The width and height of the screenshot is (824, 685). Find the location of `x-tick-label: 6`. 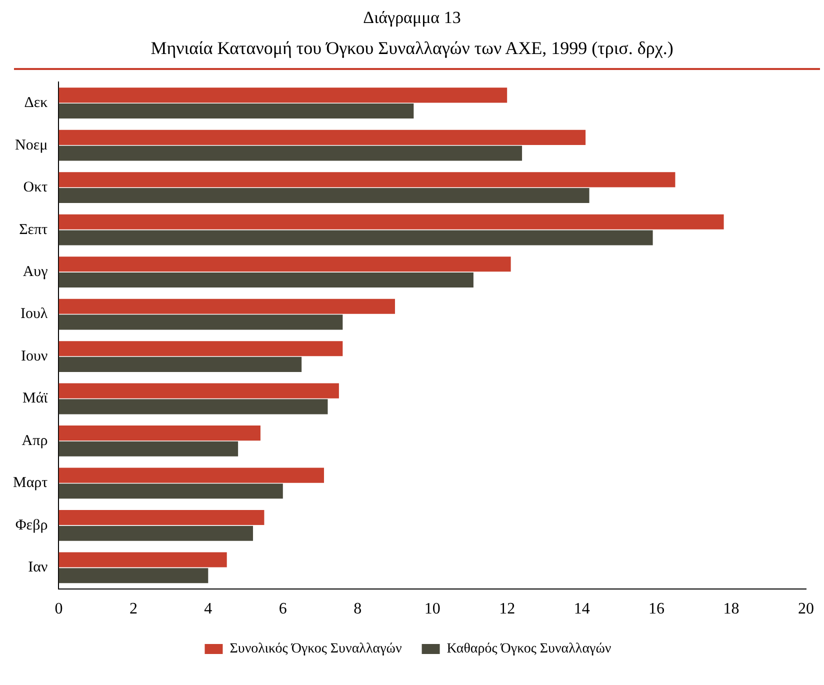

x-tick-label: 6 is located at coordinates (282, 609).